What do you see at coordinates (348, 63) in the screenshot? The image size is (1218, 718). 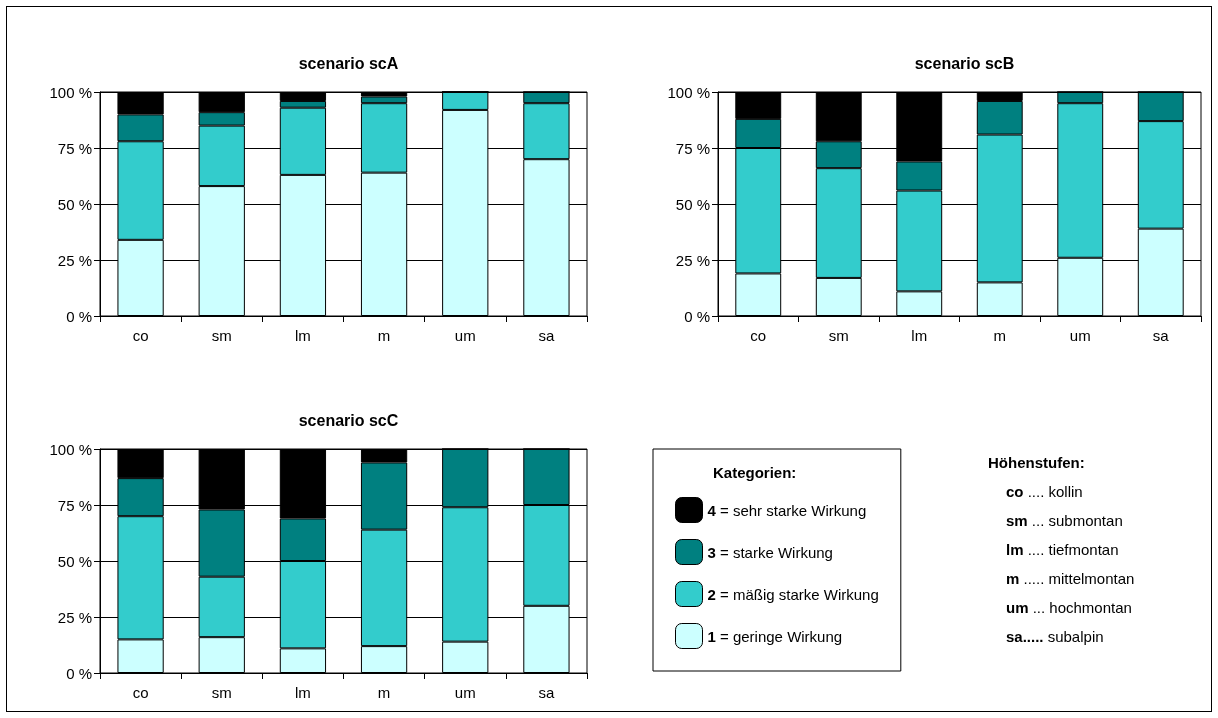 I see `chart-title: scenario scA` at bounding box center [348, 63].